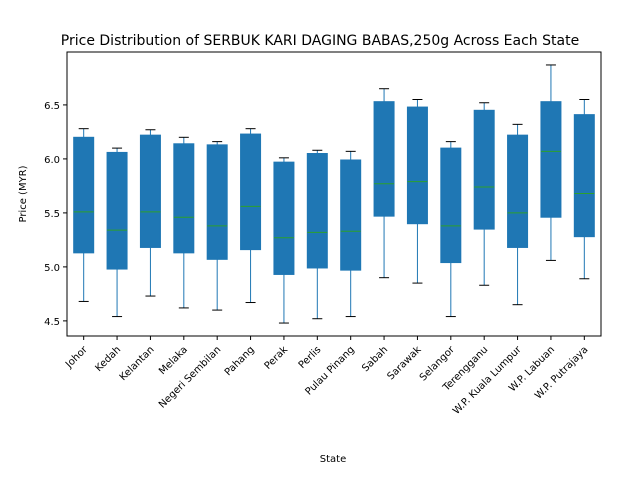 This screenshot has width=640, height=480. What do you see at coordinates (52, 214) in the screenshot?
I see `y-tick-label: 5.5` at bounding box center [52, 214].